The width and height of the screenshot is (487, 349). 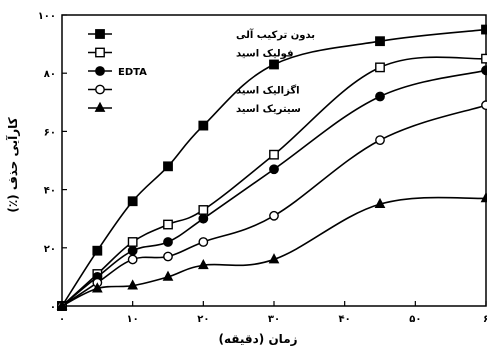 What do you see at coordinates (275, 34) in the screenshot?
I see `legend-label: بدون ترکیب آلی` at bounding box center [275, 34].